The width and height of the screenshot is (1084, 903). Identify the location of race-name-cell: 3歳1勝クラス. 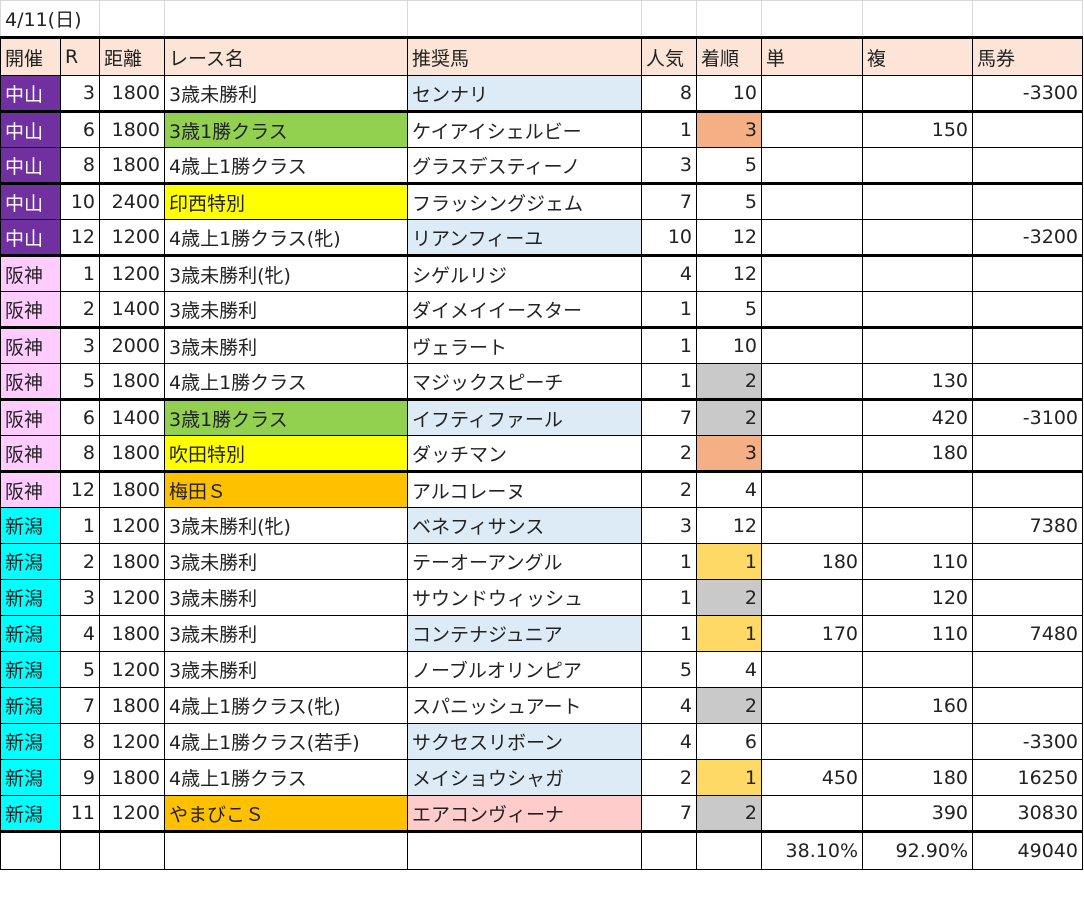
(286, 129).